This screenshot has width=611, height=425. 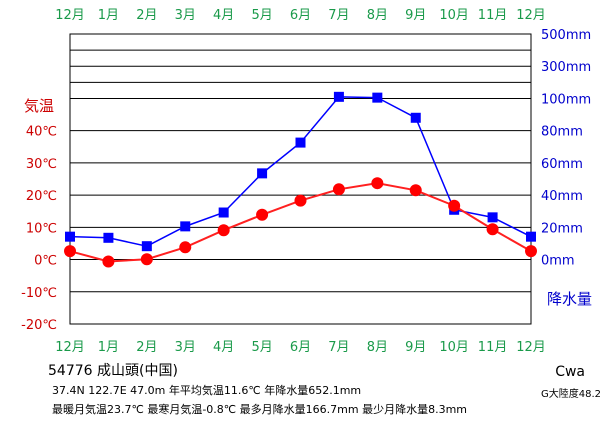 I want to click on precipitation-tick-label: 300mm, so click(x=566, y=67).